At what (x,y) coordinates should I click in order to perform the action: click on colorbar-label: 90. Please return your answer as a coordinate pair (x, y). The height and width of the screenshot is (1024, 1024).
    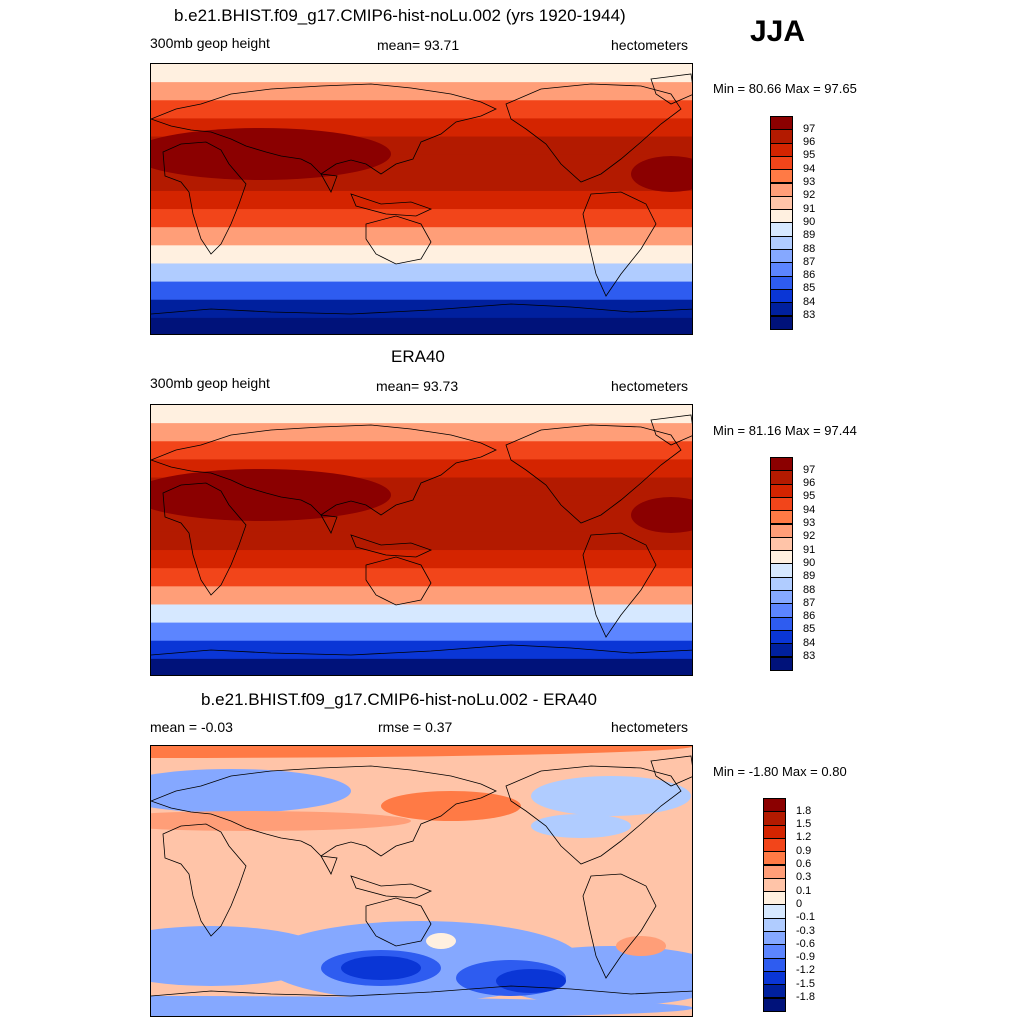
    Looking at the image, I should click on (809, 221).